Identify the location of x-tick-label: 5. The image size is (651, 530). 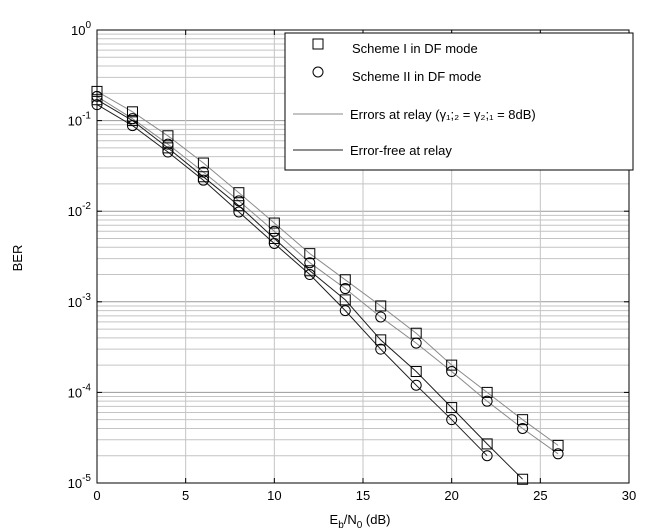
(185, 495).